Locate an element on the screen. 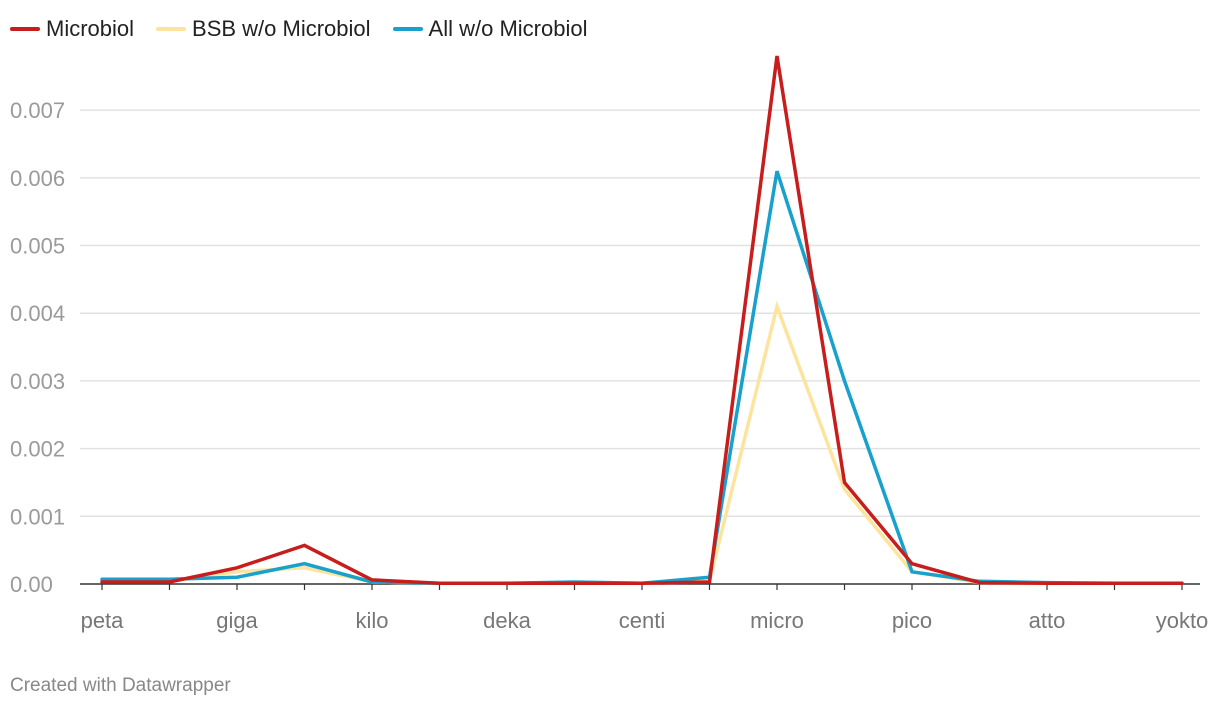 The height and width of the screenshot is (710, 1220). footer-credit: Created with Datawrapper is located at coordinates (120, 685).